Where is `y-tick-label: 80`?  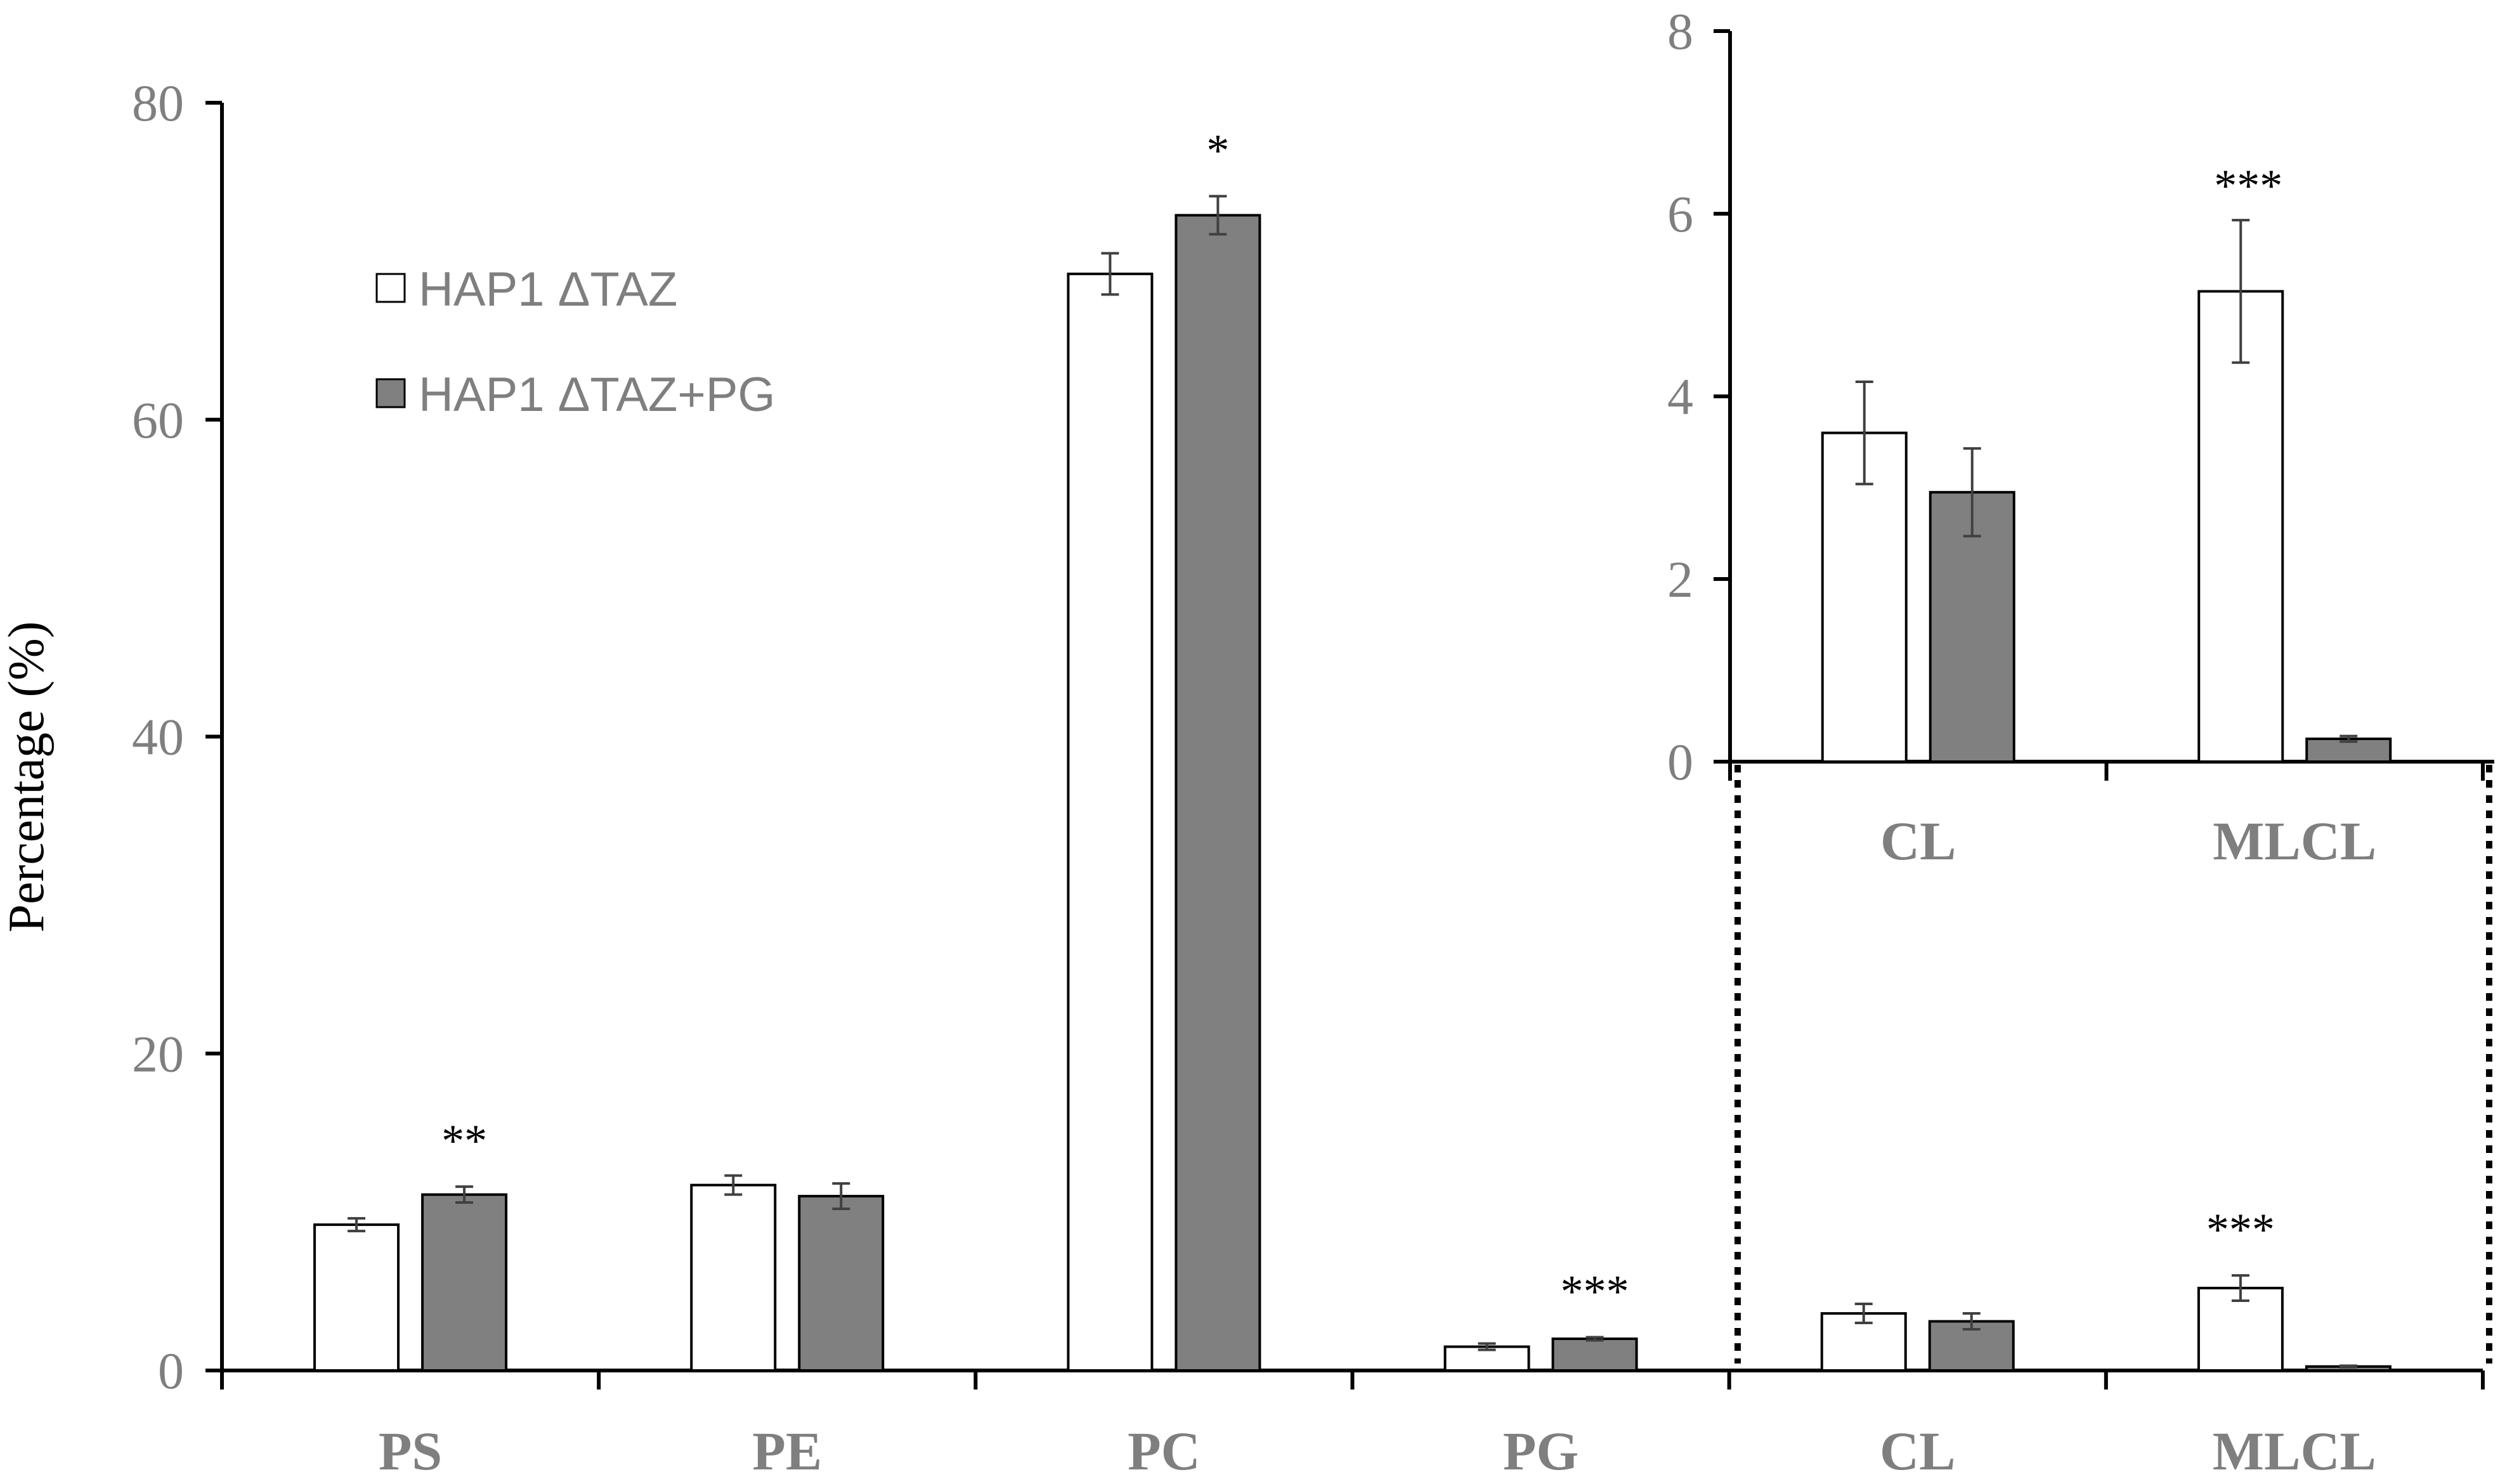 y-tick-label: 80 is located at coordinates (158, 103).